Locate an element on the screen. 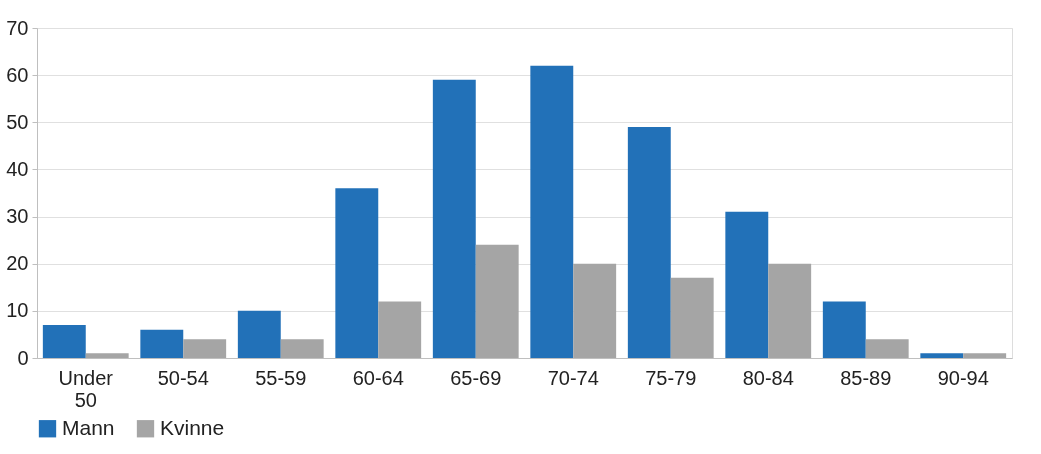  x-tick-label: 85-89 is located at coordinates (866, 377).